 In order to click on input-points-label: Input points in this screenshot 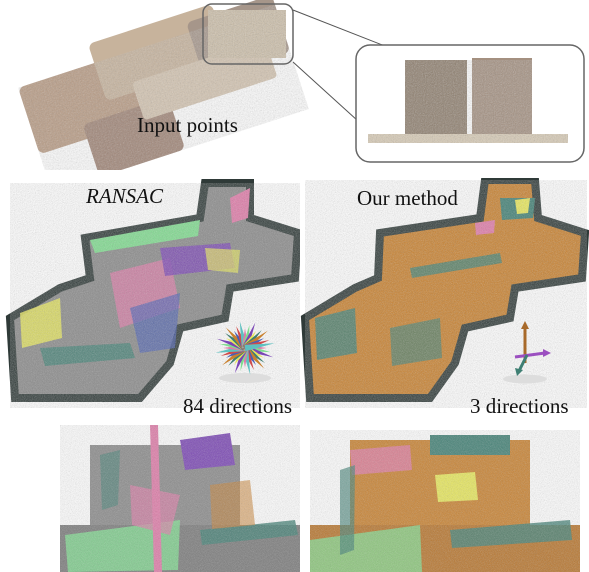, I will do `click(187, 125)`.